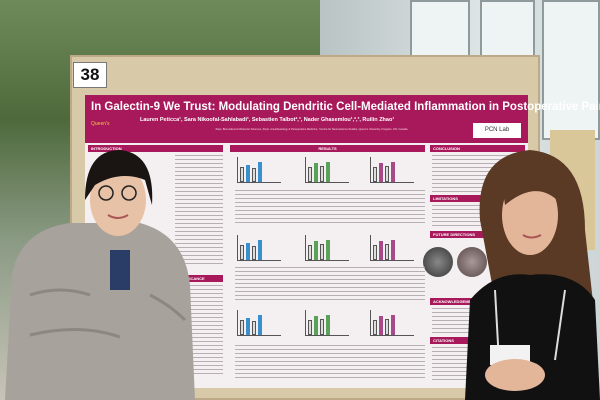 This screenshot has width=600, height=400. I want to click on section-limitations: LIMITATIONS, so click(477, 198).